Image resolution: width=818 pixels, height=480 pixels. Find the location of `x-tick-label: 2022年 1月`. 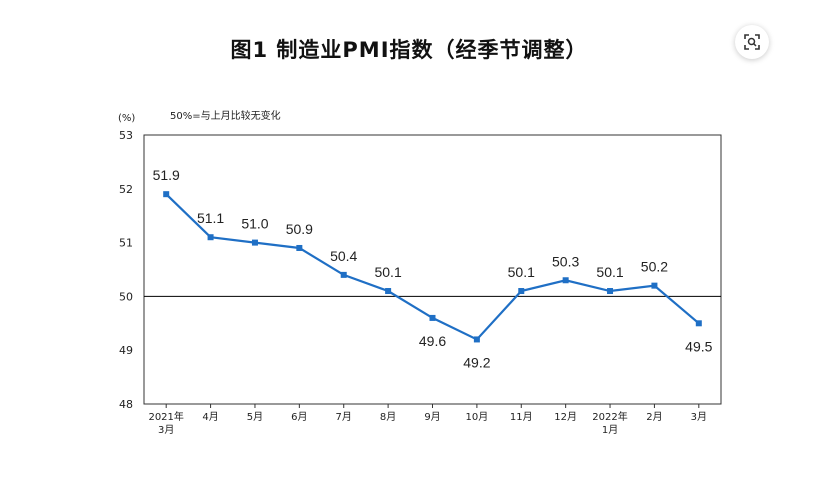

x-tick-label: 2022年 1月 is located at coordinates (609, 423).